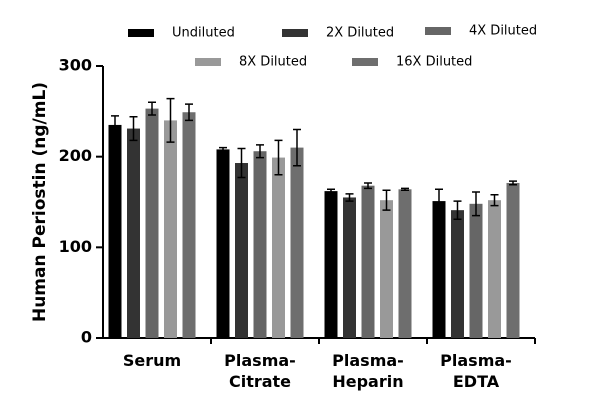 The width and height of the screenshot is (600, 418). Describe the element at coordinates (503, 31) in the screenshot. I see `legend-label: 4X Diluted` at that location.